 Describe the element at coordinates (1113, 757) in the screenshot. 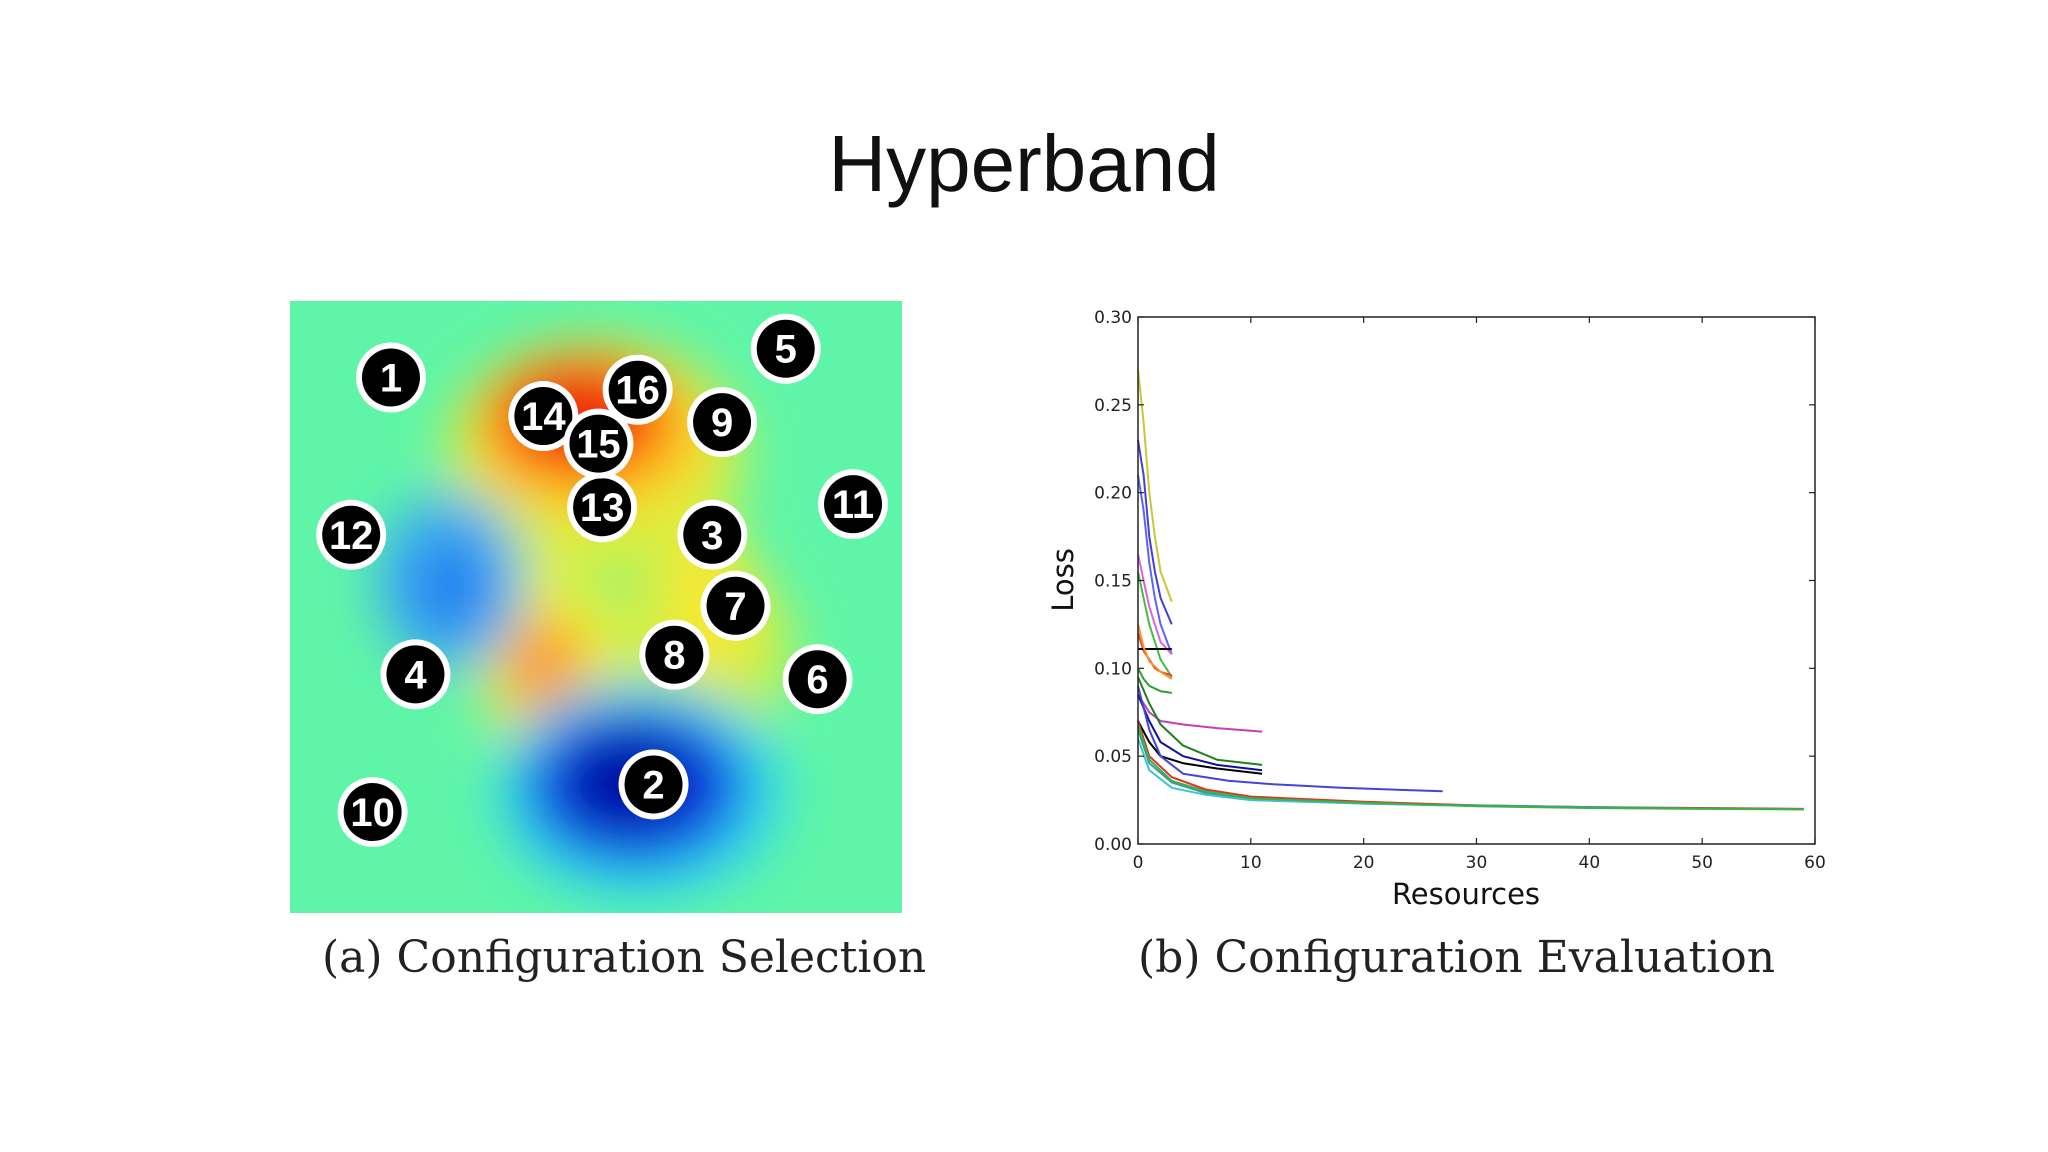

I see `y-tick-label: 0.05` at that location.